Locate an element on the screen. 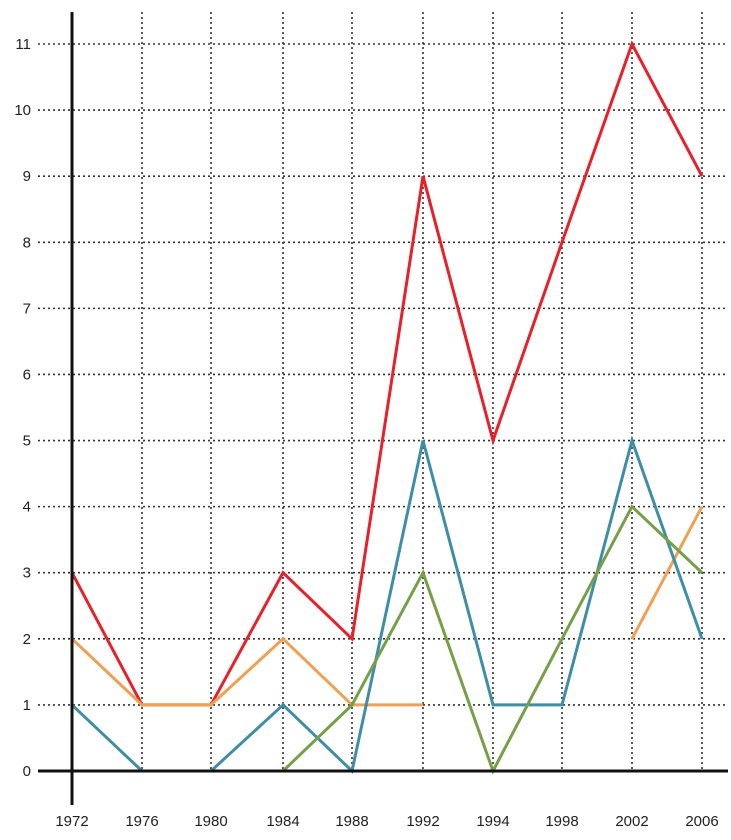  x-tick-label: 1972 is located at coordinates (71, 821).